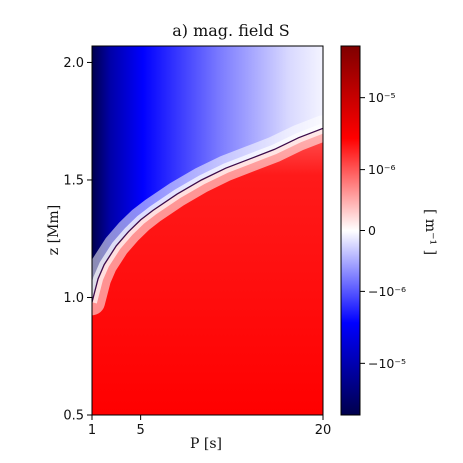 The width and height of the screenshot is (463, 463). What do you see at coordinates (387, 363) in the screenshot?
I see `colorbar-tick-label: −10⁻⁵` at bounding box center [387, 363].